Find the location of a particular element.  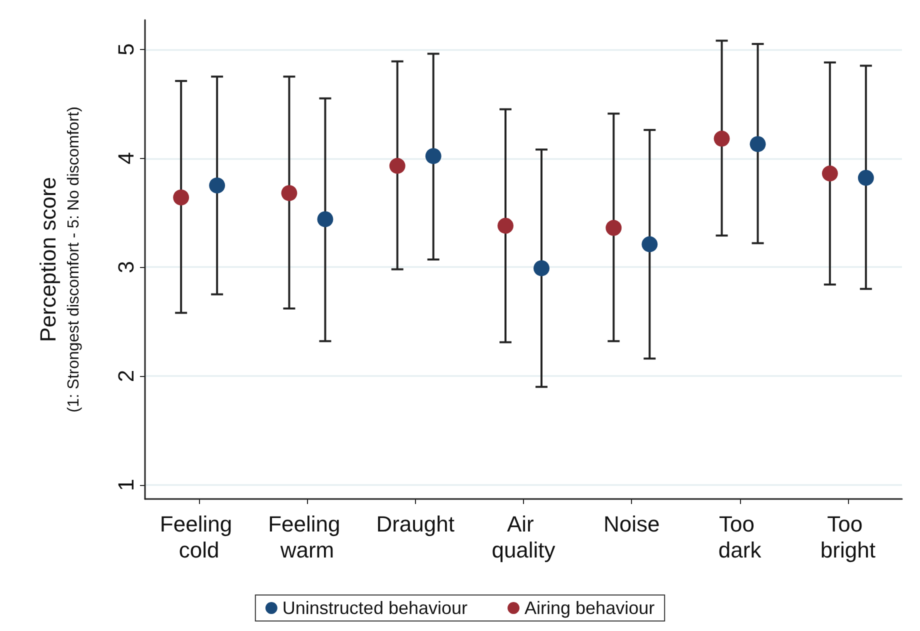

legend-label: Airing behaviour is located at coordinates (589, 608).